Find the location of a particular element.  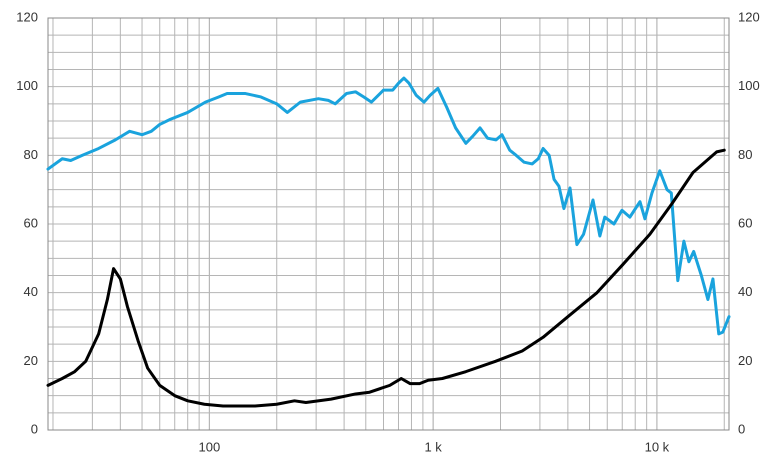

y-tick-label: 120 is located at coordinates (27, 16).